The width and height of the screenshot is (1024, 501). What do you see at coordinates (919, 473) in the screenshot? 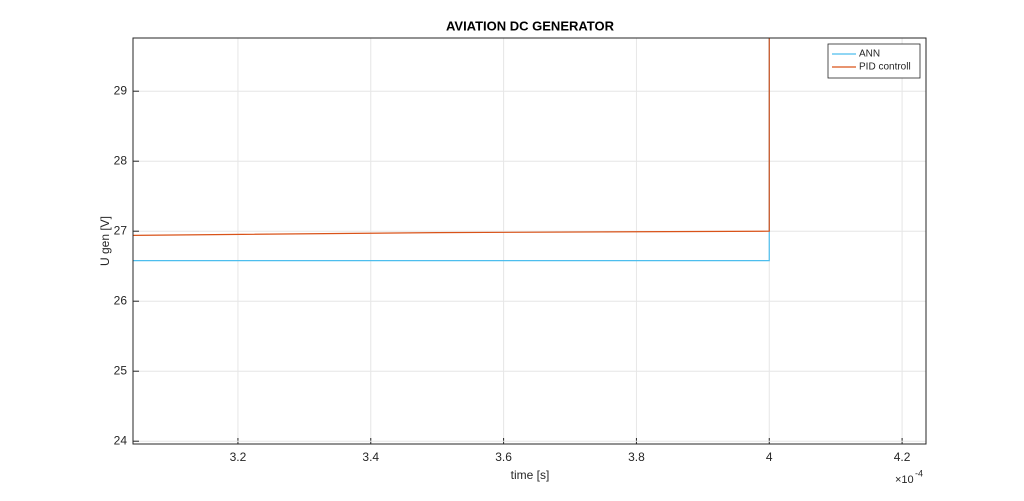
I see `x-exponent: -4` at bounding box center [919, 473].